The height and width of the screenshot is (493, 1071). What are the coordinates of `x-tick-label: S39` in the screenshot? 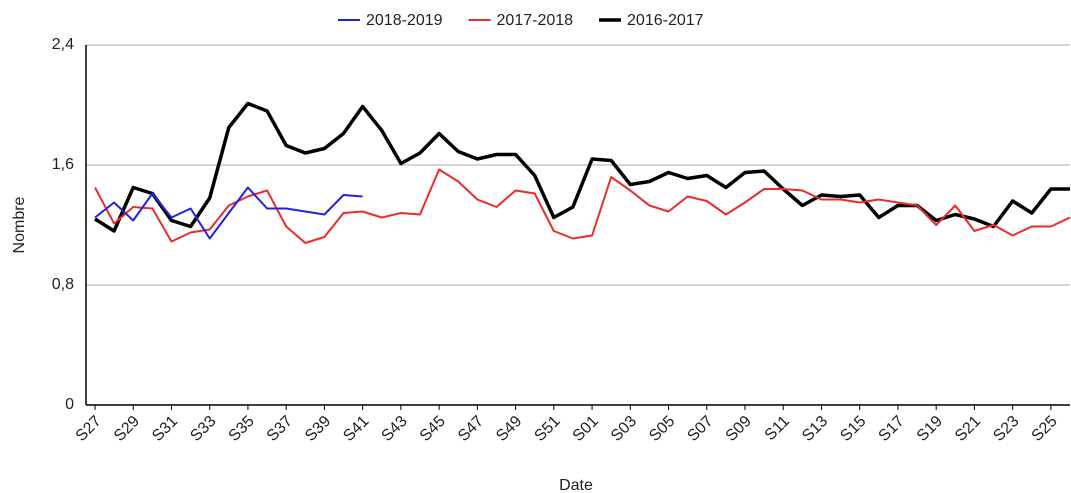 It's located at (318, 429).